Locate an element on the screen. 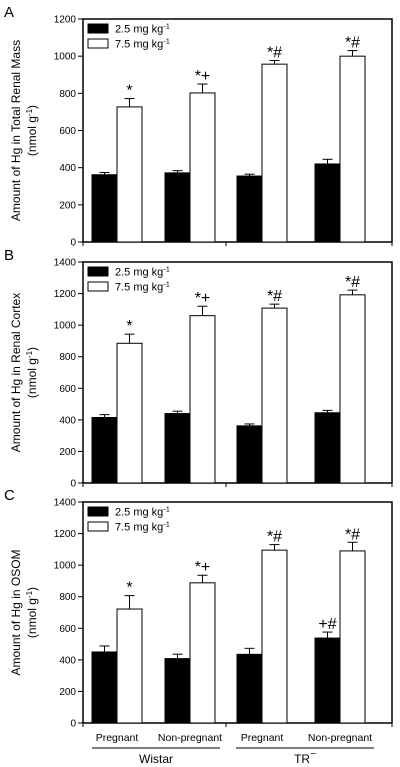 The height and width of the screenshot is (767, 400). group-label: TR− is located at coordinates (305, 757).